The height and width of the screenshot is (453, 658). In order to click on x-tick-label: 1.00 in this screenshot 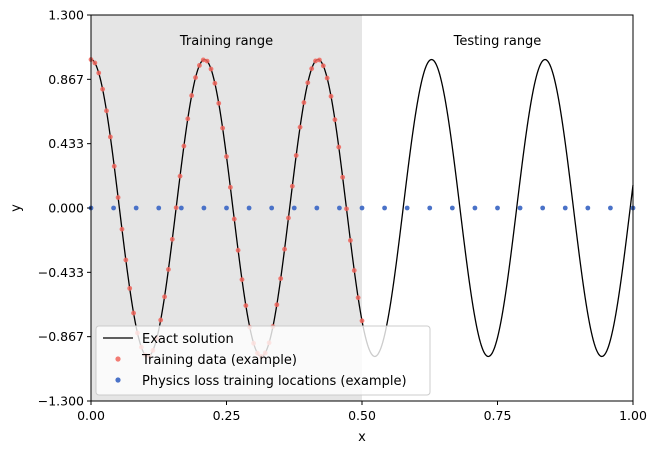, I will do `click(633, 415)`.